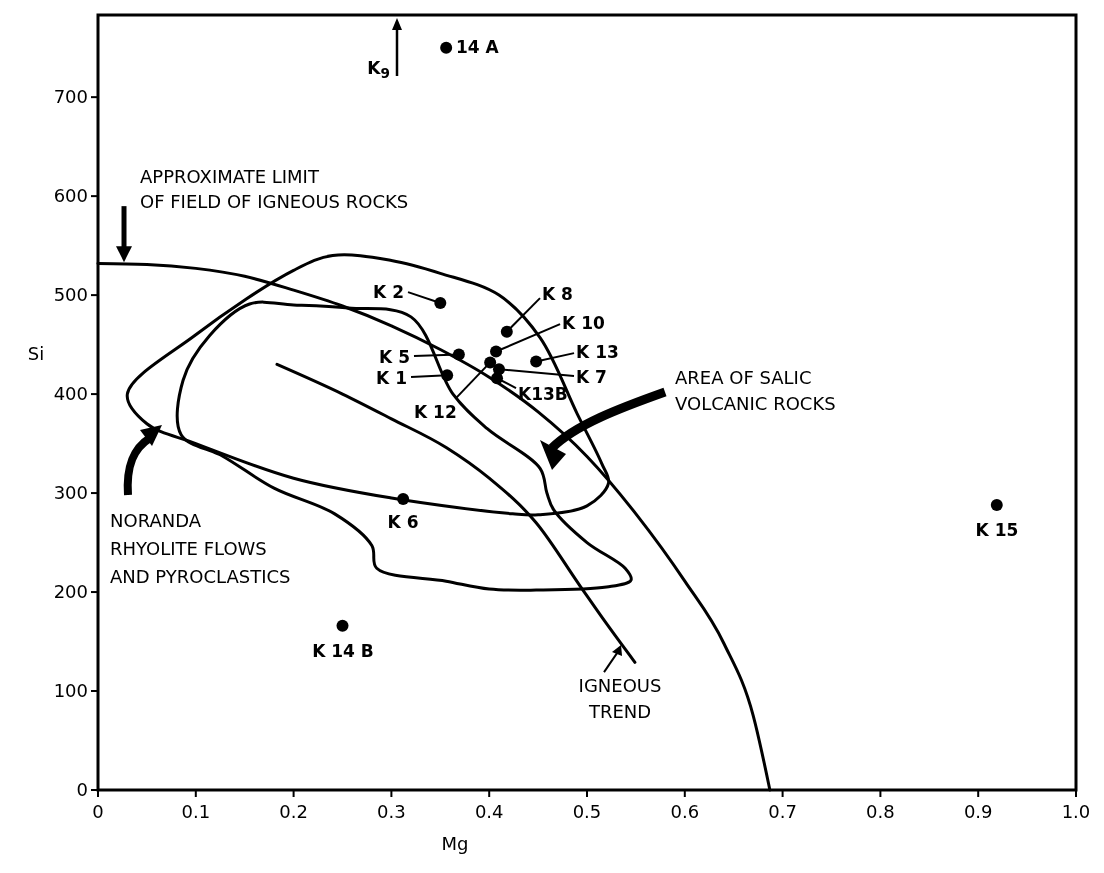 The height and width of the screenshot is (873, 1104). I want to click on x-tick-label: 0.2, so click(293, 811).